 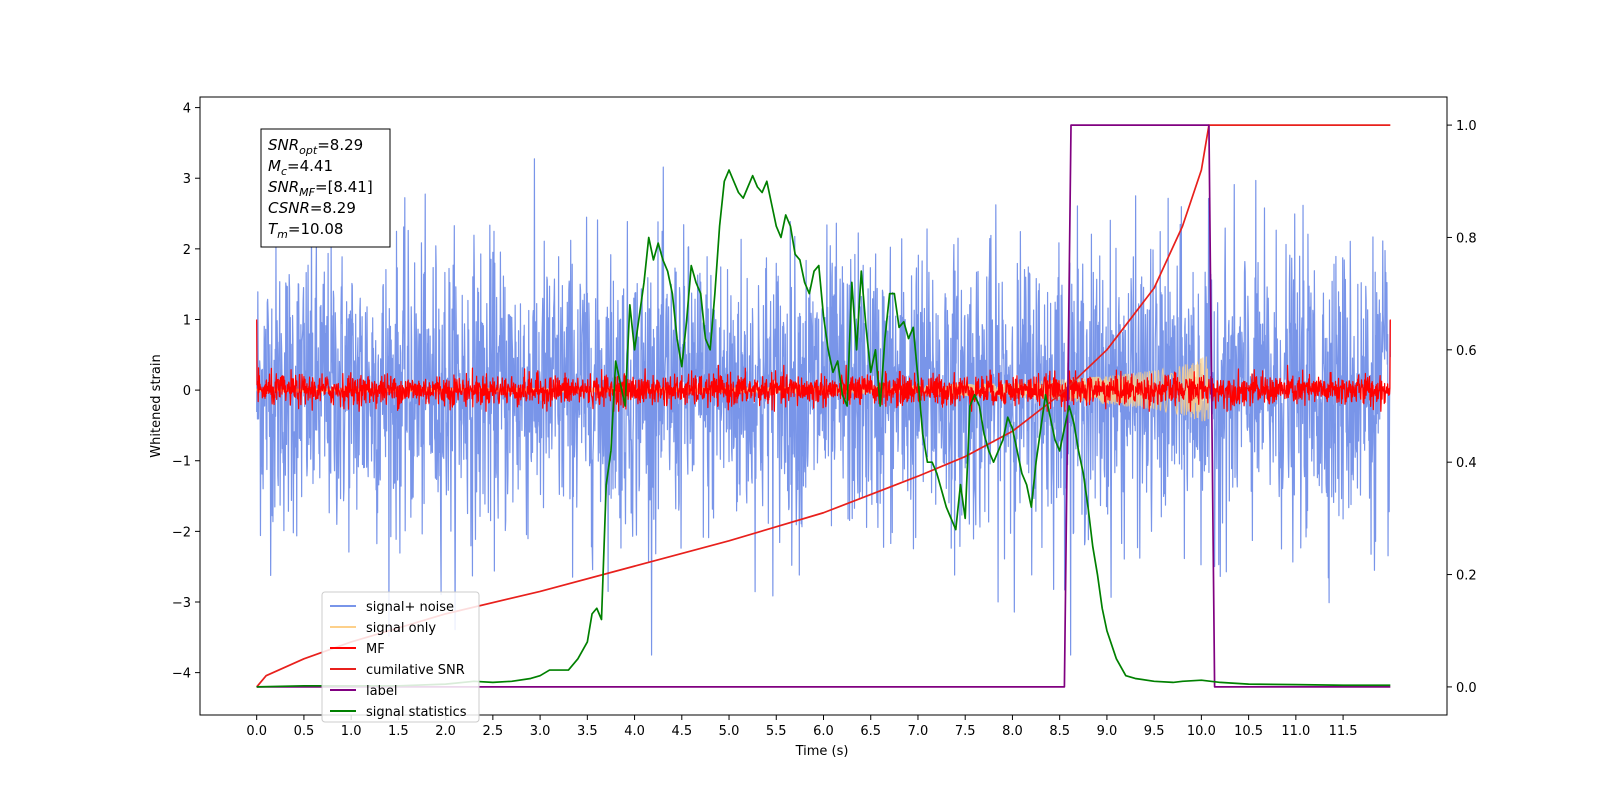 What do you see at coordinates (416, 712) in the screenshot?
I see `legend-label-signal-statistics: signal statistics` at bounding box center [416, 712].